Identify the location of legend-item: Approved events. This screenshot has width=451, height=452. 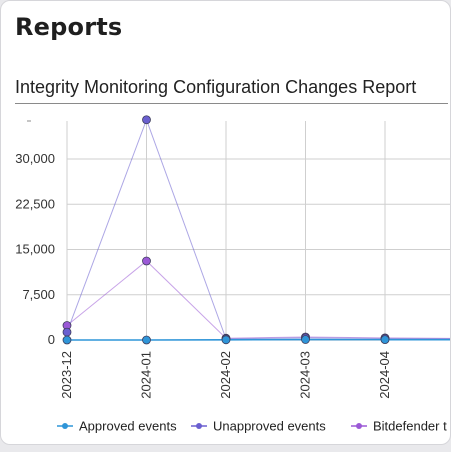
(117, 426).